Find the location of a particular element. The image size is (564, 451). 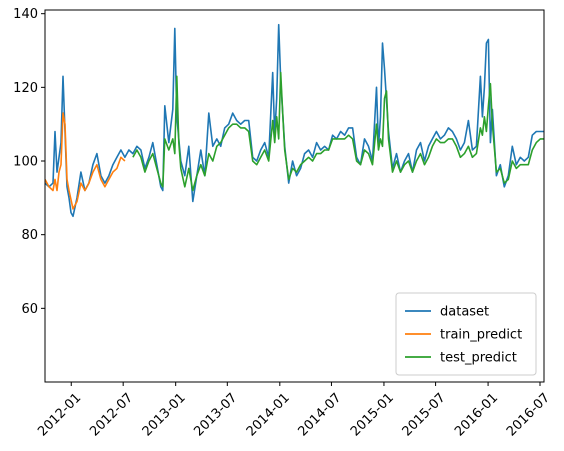

series-line-train-predict is located at coordinates (85, 161).